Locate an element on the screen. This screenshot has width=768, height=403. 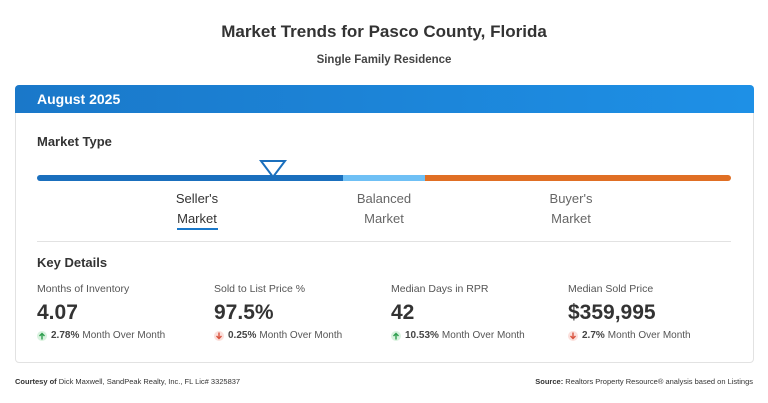
metric-label: Median Days in RPR is located at coordinates (440, 289).